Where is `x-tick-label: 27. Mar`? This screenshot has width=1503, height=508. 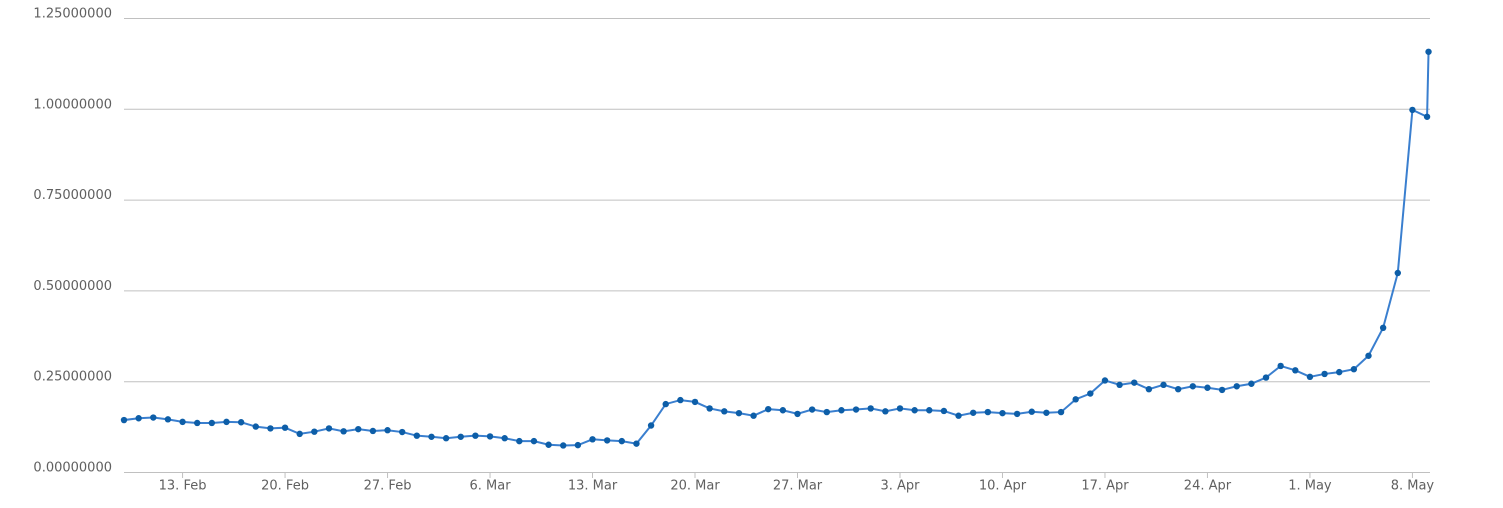
x-tick-label: 27. Mar is located at coordinates (798, 486).